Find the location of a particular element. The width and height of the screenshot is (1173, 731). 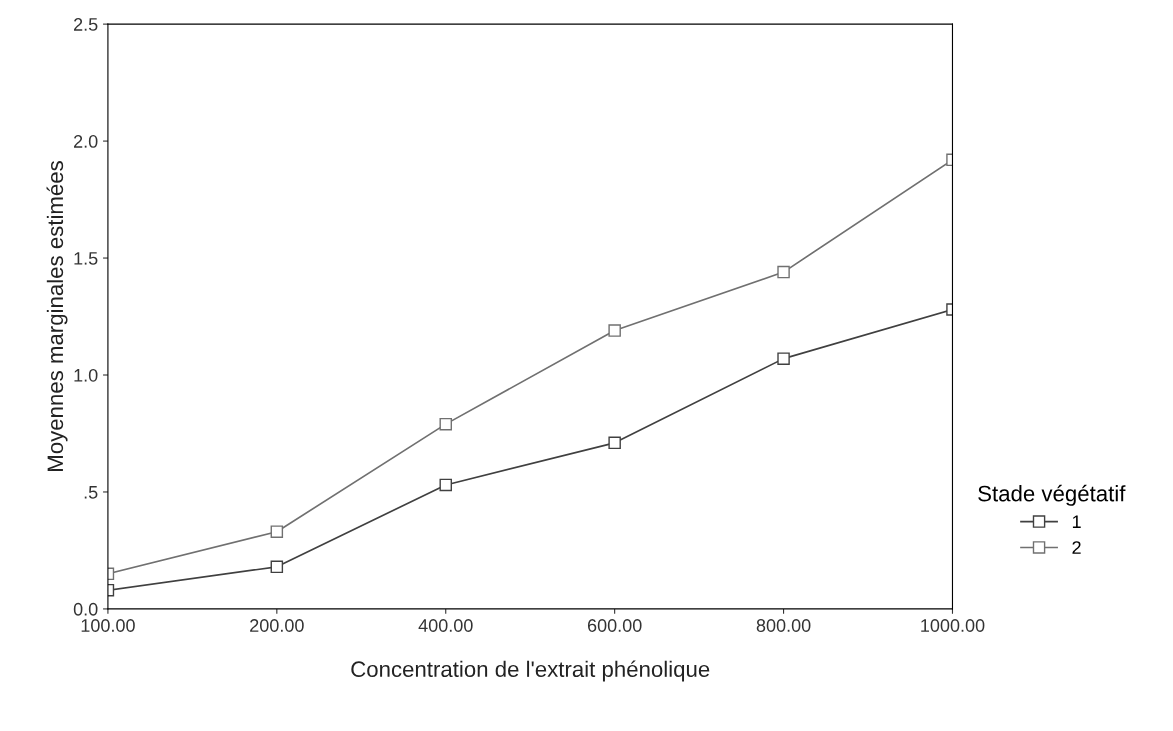

y-tick-label: 1.5 is located at coordinates (86, 258).